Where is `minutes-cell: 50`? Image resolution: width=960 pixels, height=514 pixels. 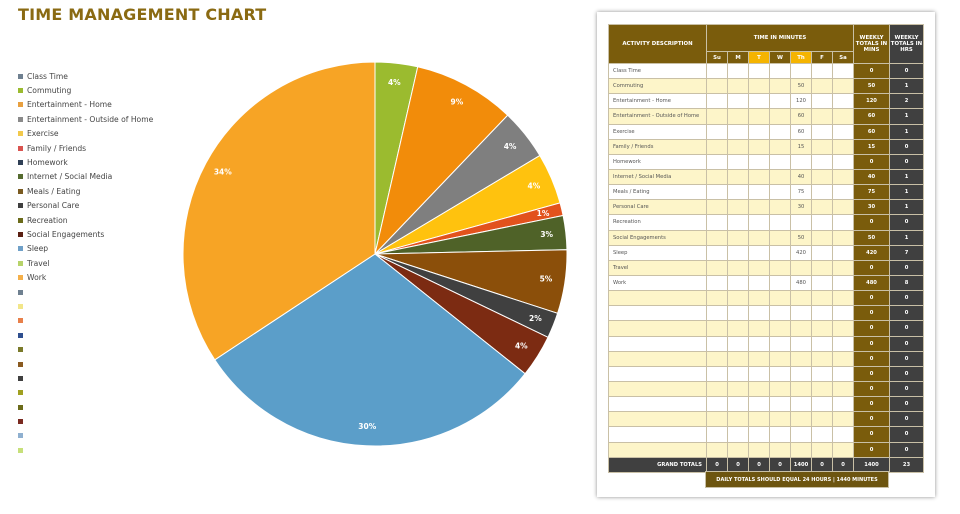 minutes-cell: 50 is located at coordinates (801, 86).